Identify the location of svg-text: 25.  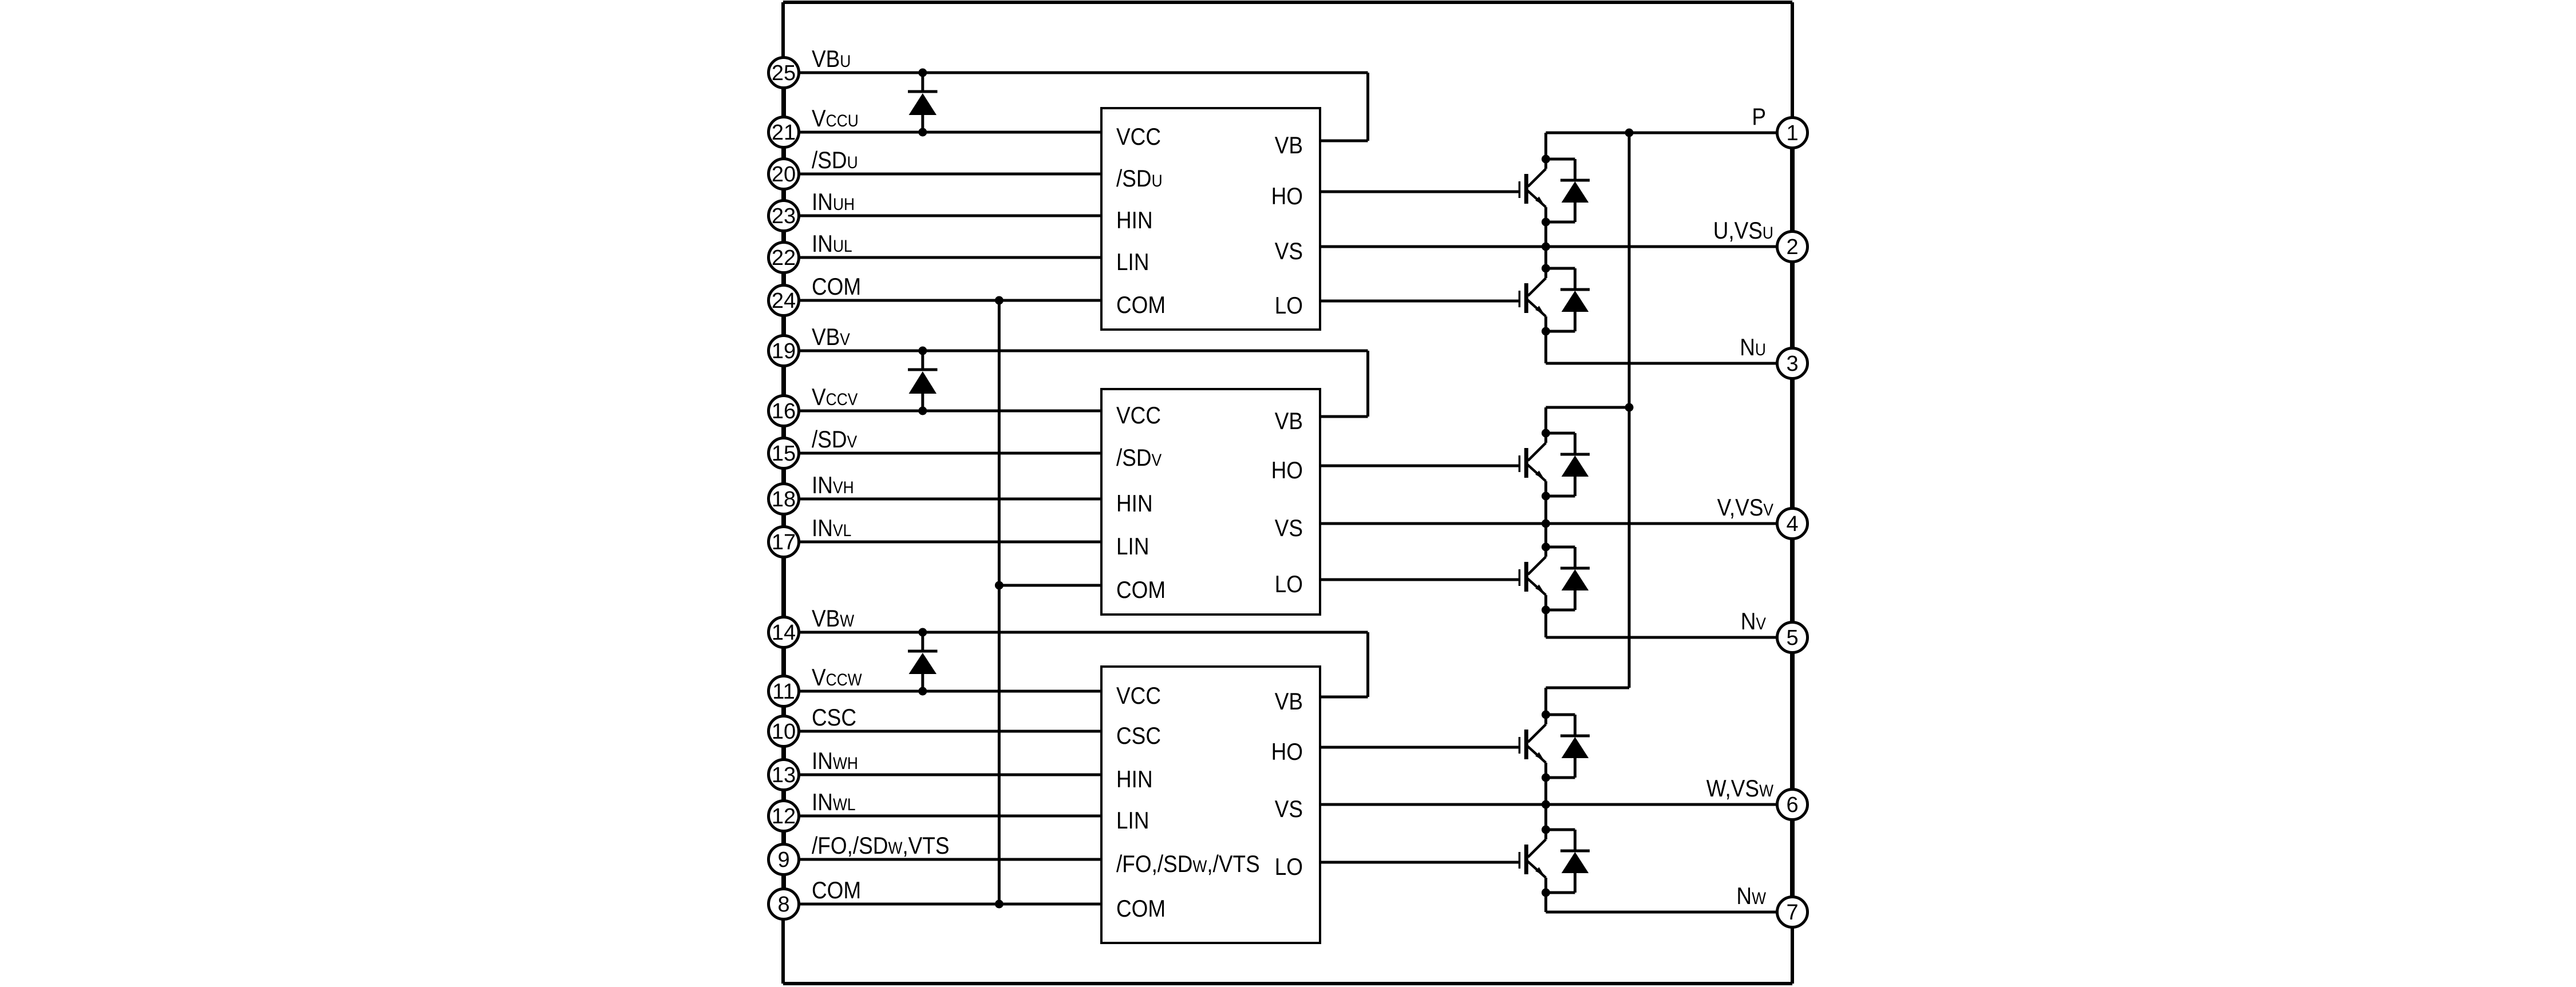
(784, 73).